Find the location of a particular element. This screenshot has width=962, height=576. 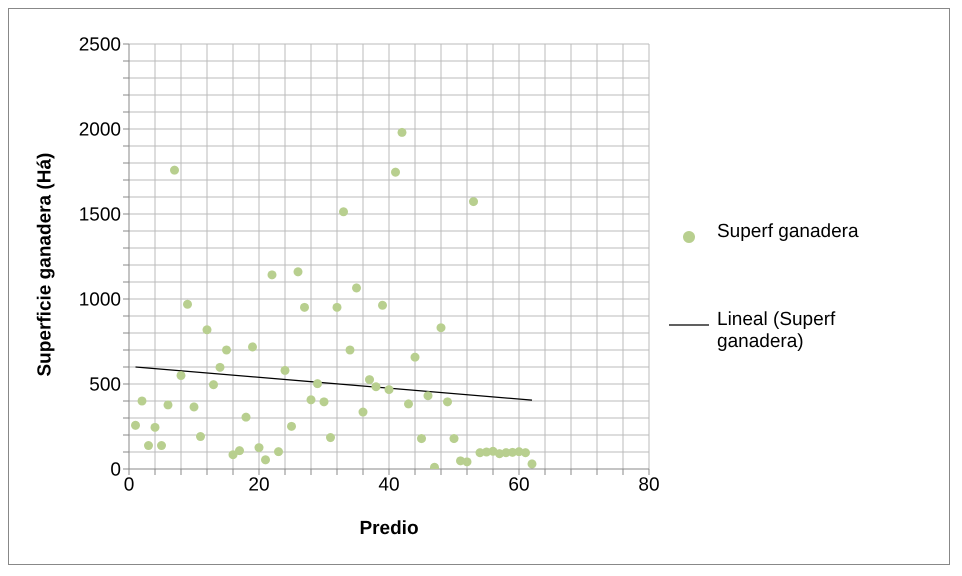

y-tick-label: 2500 is located at coordinates (99, 45).